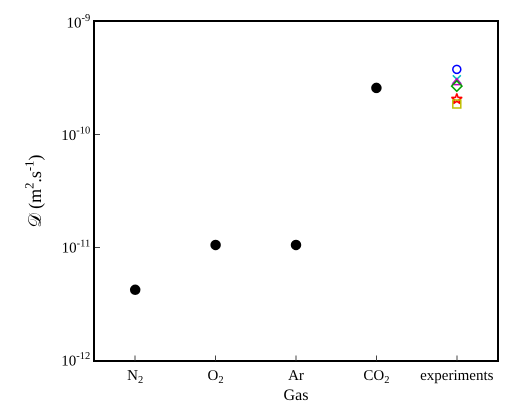  What do you see at coordinates (75, 135) in the screenshot?
I see `y-tick-label: 10$^{-10}$` at bounding box center [75, 135].